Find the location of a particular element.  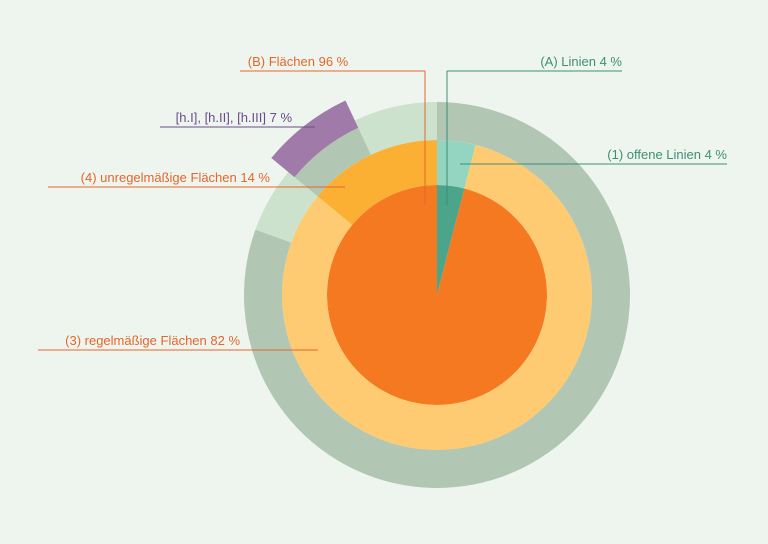

segment-label: (4) unregelmäßige Flächen 14 % is located at coordinates (176, 177).